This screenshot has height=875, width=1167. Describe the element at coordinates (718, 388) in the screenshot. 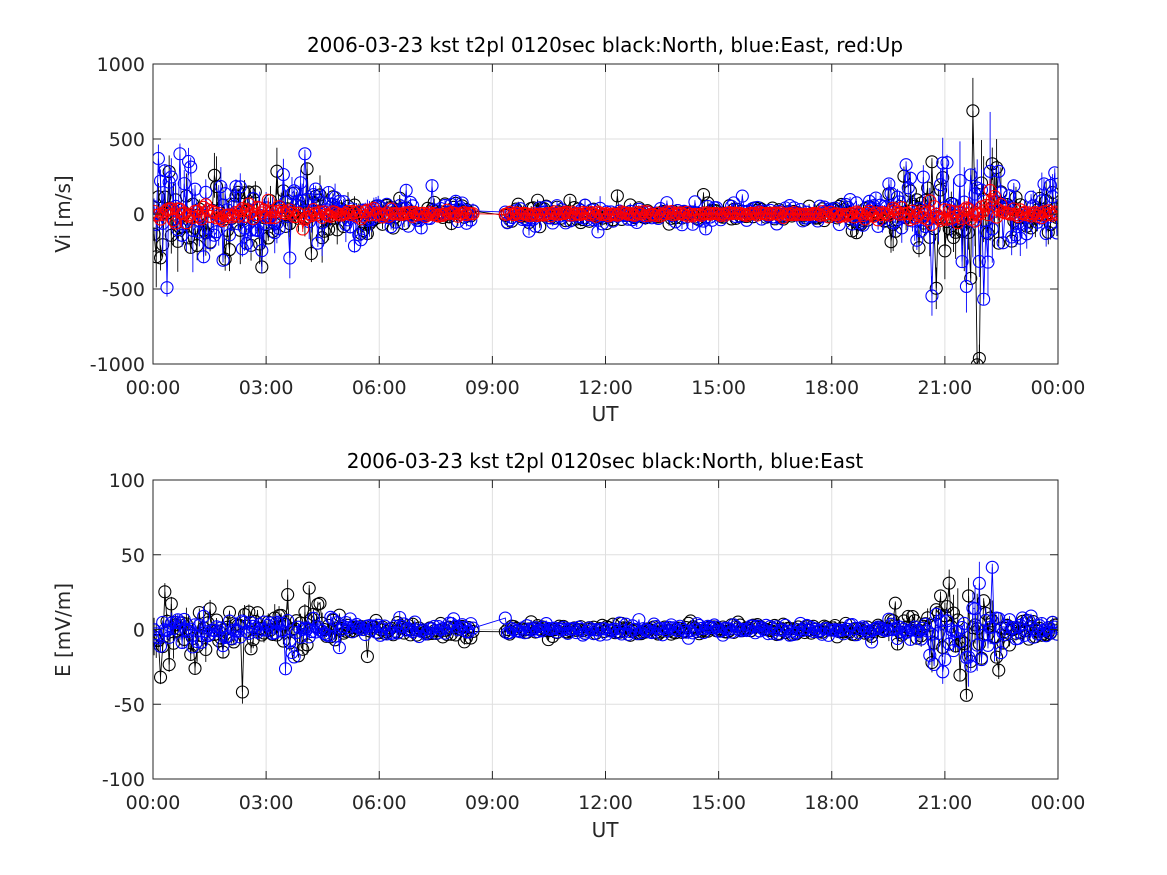

I see `x-tick-label: 15:00` at that location.